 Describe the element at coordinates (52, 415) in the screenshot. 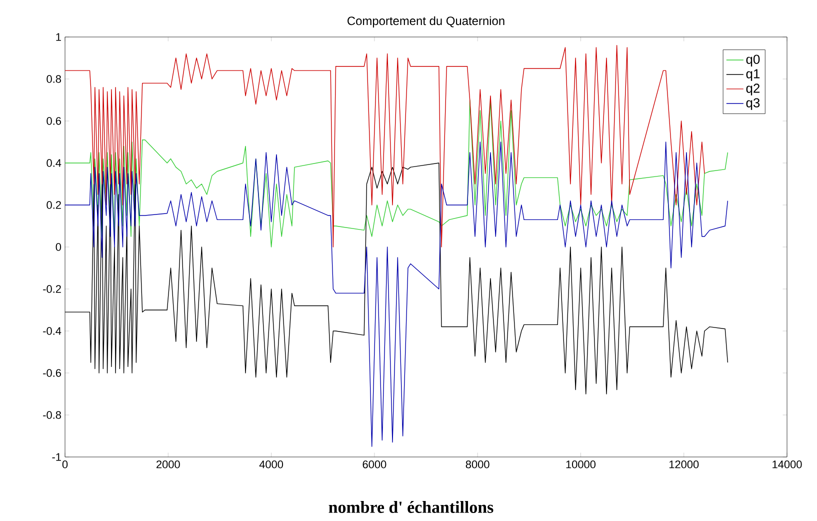

I see `y-tick-label: -0.8` at that location.